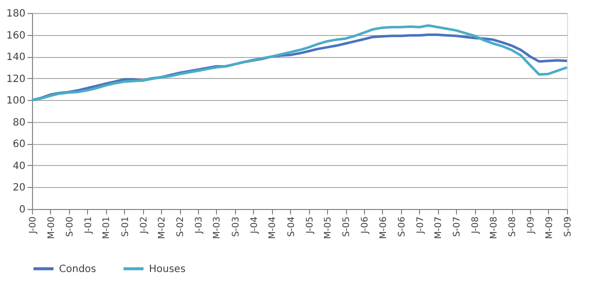 Image resolution: width=589 pixels, height=284 pixels. What do you see at coordinates (16, 101) in the screenshot?
I see `y-tick-label: 100` at bounding box center [16, 101].